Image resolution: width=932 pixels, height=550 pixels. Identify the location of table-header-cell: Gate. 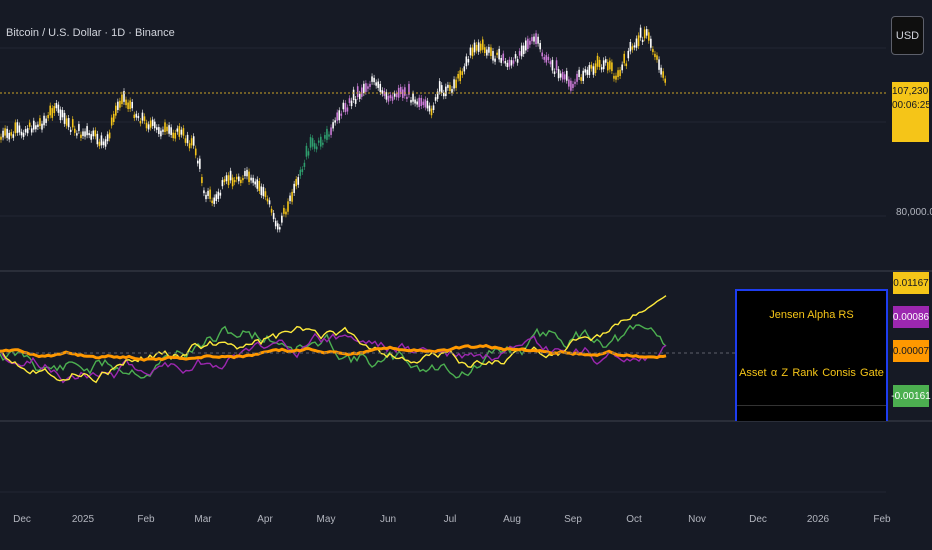
(872, 373).